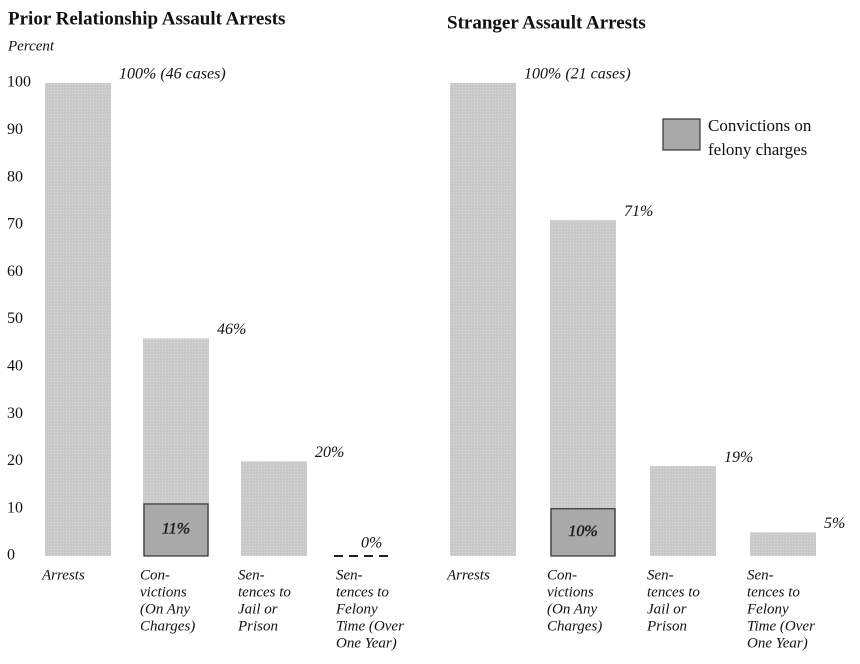 This screenshot has width=860, height=664. Describe the element at coordinates (834, 523) in the screenshot. I see `value-label: 5%` at that location.